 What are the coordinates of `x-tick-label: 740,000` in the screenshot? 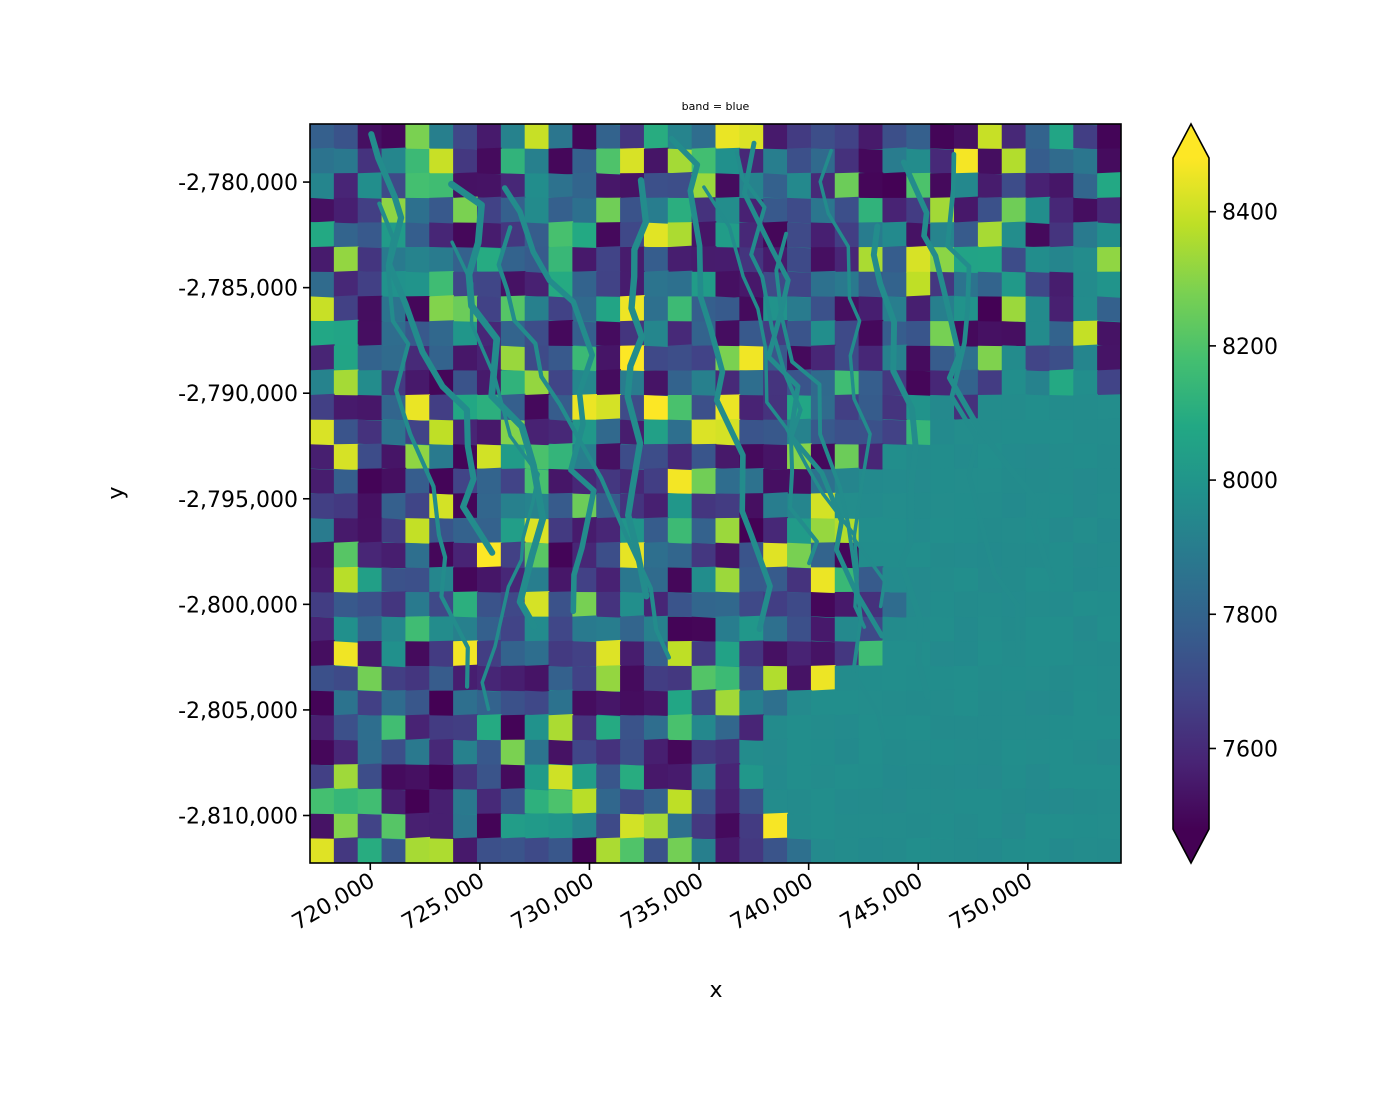 It's located at (771, 902).